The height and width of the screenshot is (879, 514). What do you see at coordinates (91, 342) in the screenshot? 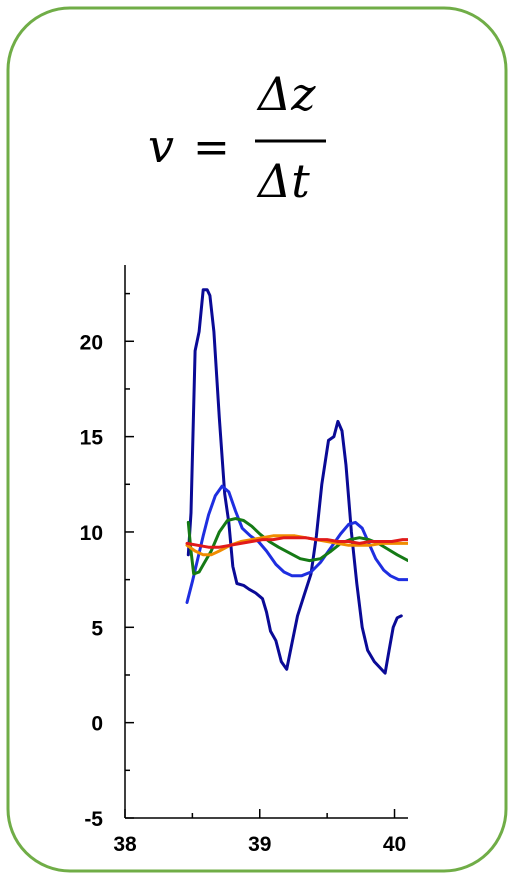
I see `y-tick-label: 20` at bounding box center [91, 342].